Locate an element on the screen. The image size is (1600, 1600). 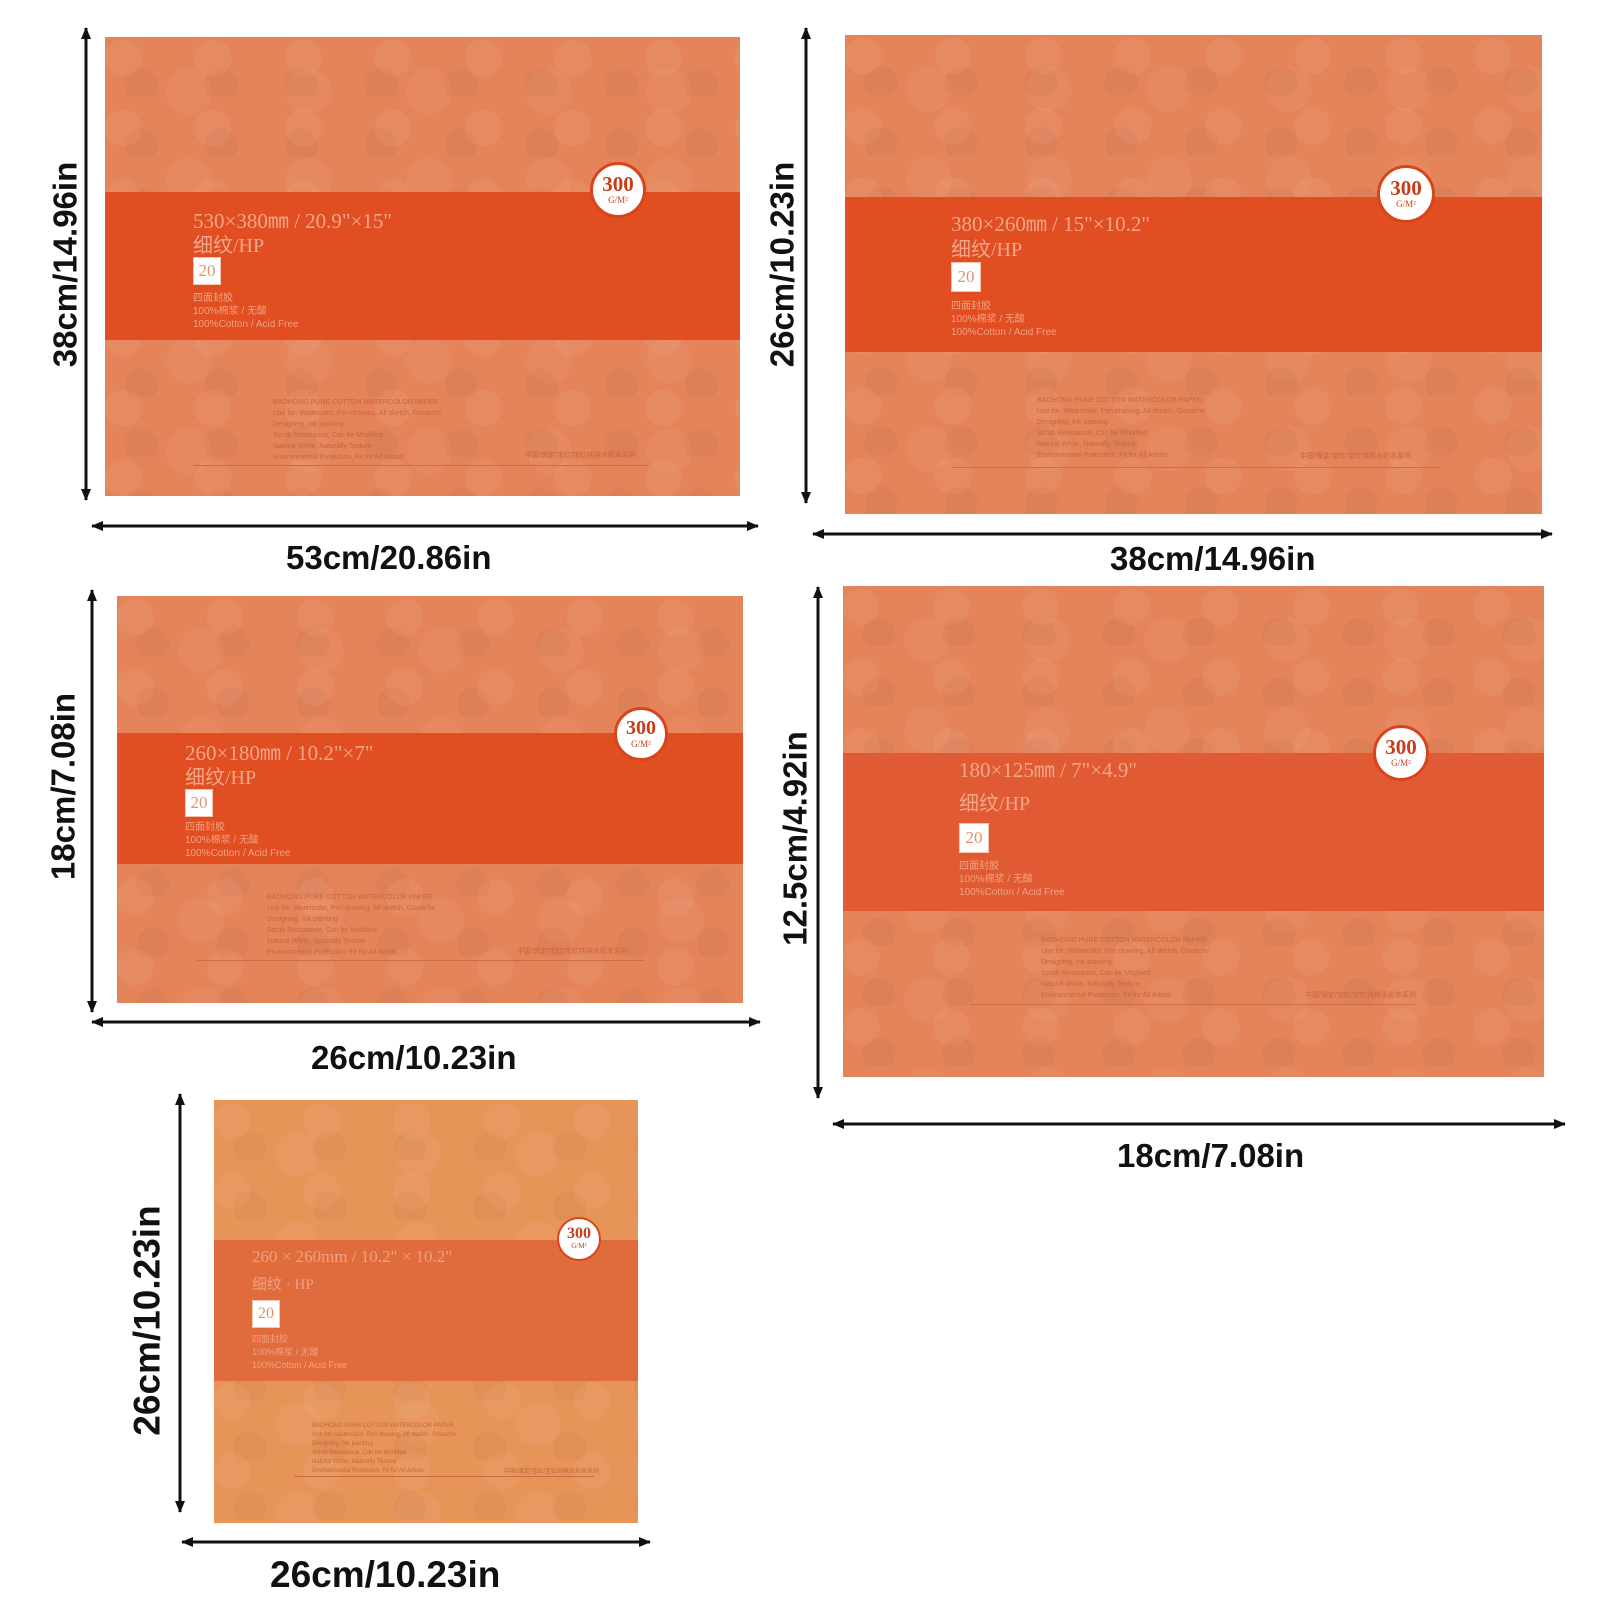
pad4-height-label: 12.5cm/4.92in is located at coordinates (795, 838).